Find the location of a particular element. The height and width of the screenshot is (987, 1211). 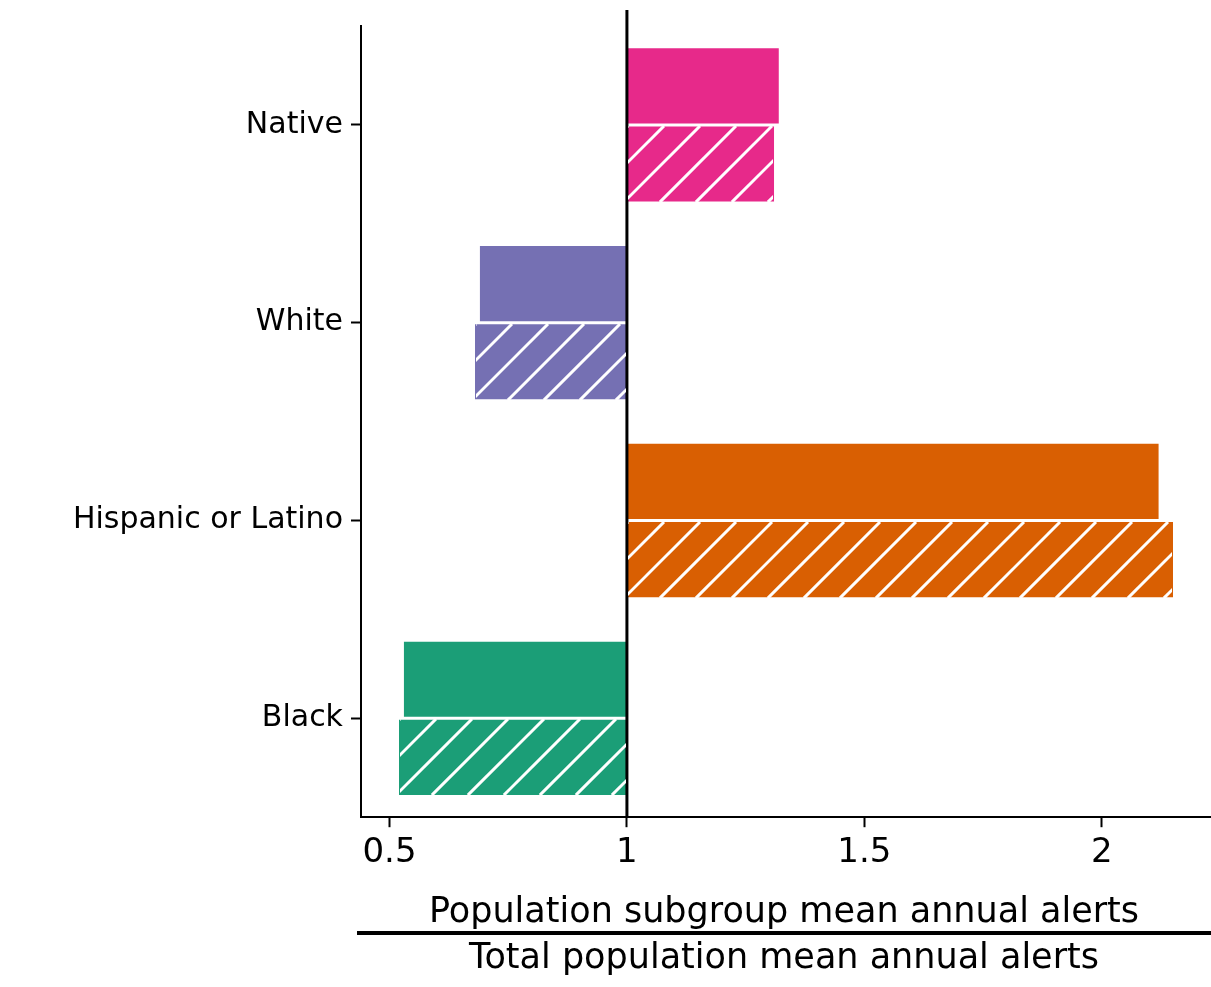

y-tick-label: Hispanic or Latino is located at coordinates (207, 518).